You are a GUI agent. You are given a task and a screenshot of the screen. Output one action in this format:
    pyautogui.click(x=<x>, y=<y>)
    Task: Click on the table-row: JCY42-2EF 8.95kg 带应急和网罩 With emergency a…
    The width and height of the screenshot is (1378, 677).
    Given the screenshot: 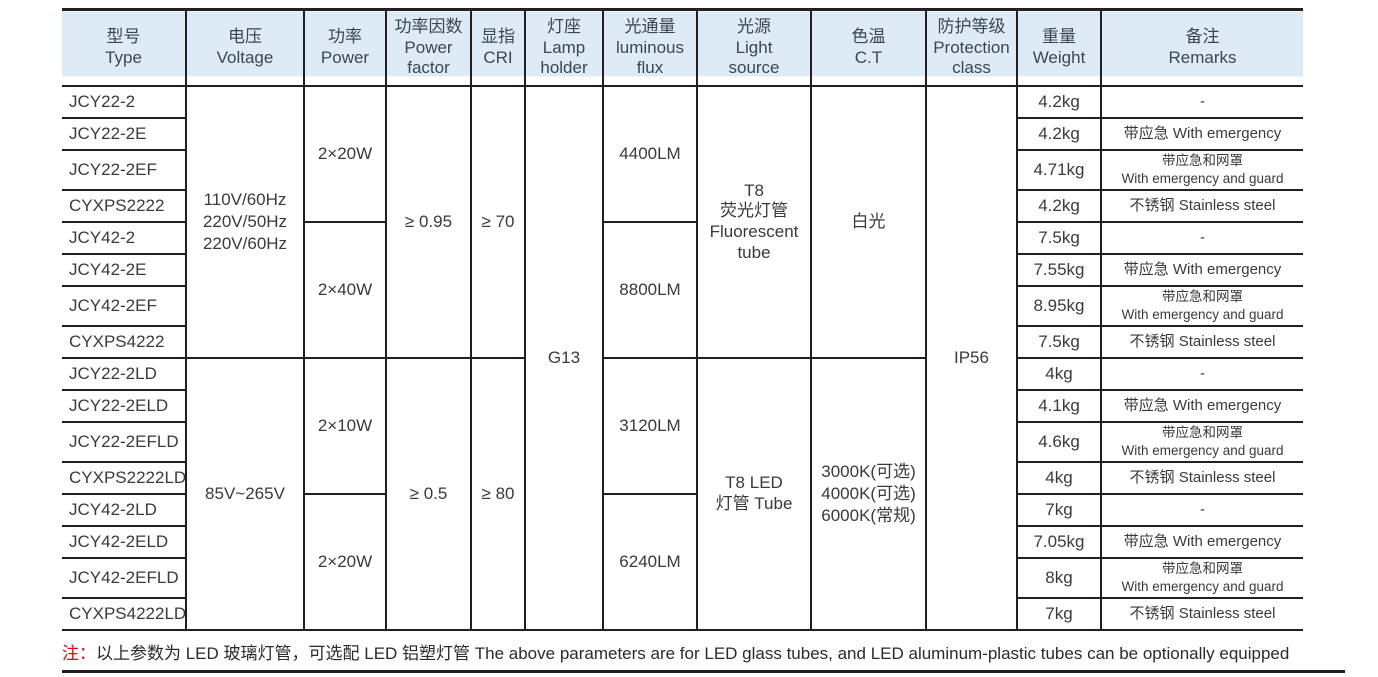 What is the action you would take?
    pyautogui.click(x=682, y=306)
    